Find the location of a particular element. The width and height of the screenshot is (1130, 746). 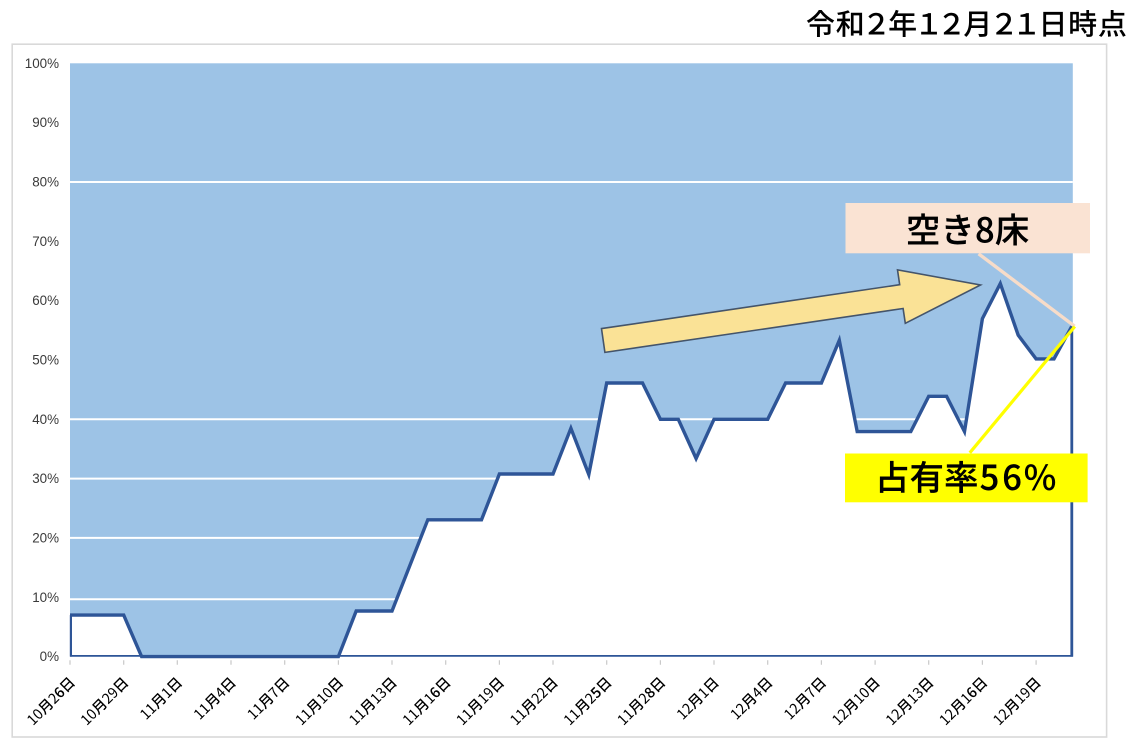

svg-text: 80% is located at coordinates (45, 182).